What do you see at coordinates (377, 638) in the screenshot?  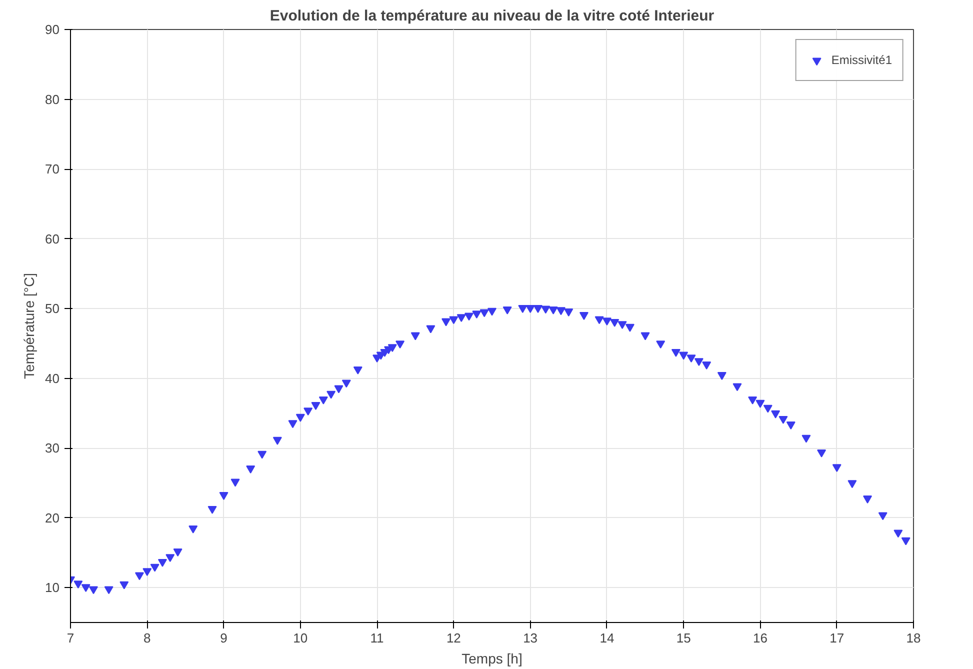 I see `x-tick-label: 11` at bounding box center [377, 638].